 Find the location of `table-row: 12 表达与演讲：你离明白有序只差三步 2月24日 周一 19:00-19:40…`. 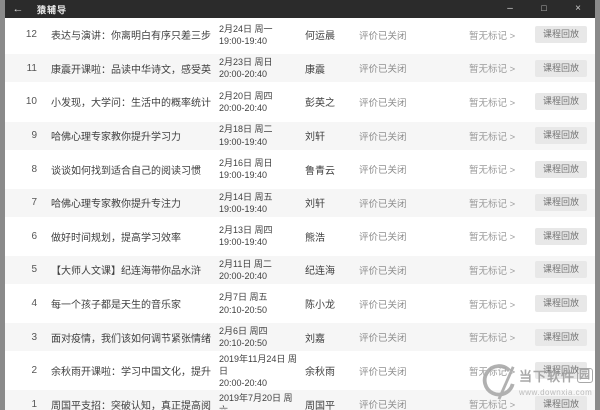

table-row: 12 表达与演讲：你离明白有序只差三步 2月24日 周一 19:00-19:40… is located at coordinates (300, 35).